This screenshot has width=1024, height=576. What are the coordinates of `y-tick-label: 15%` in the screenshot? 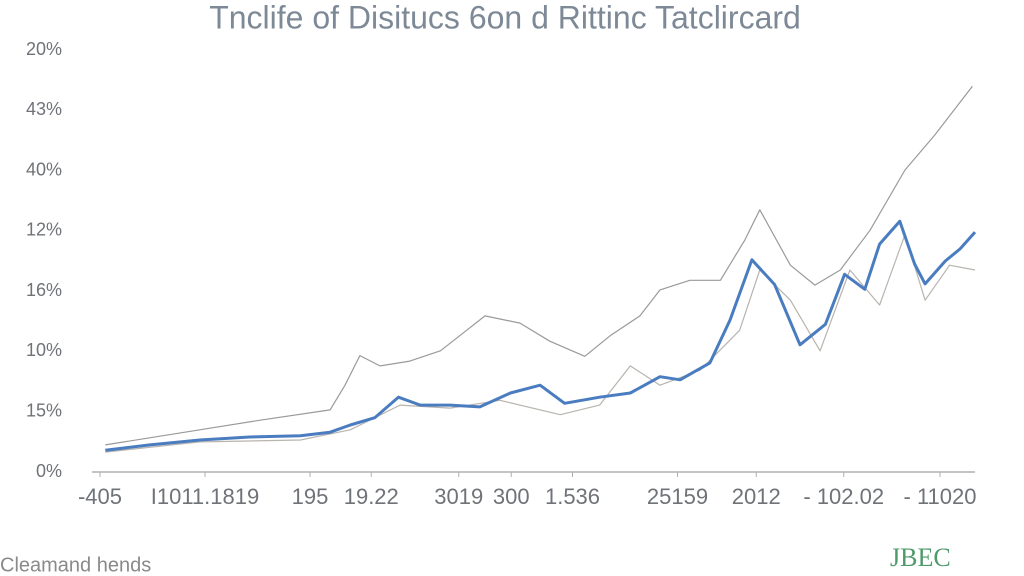 It's located at (44, 410).